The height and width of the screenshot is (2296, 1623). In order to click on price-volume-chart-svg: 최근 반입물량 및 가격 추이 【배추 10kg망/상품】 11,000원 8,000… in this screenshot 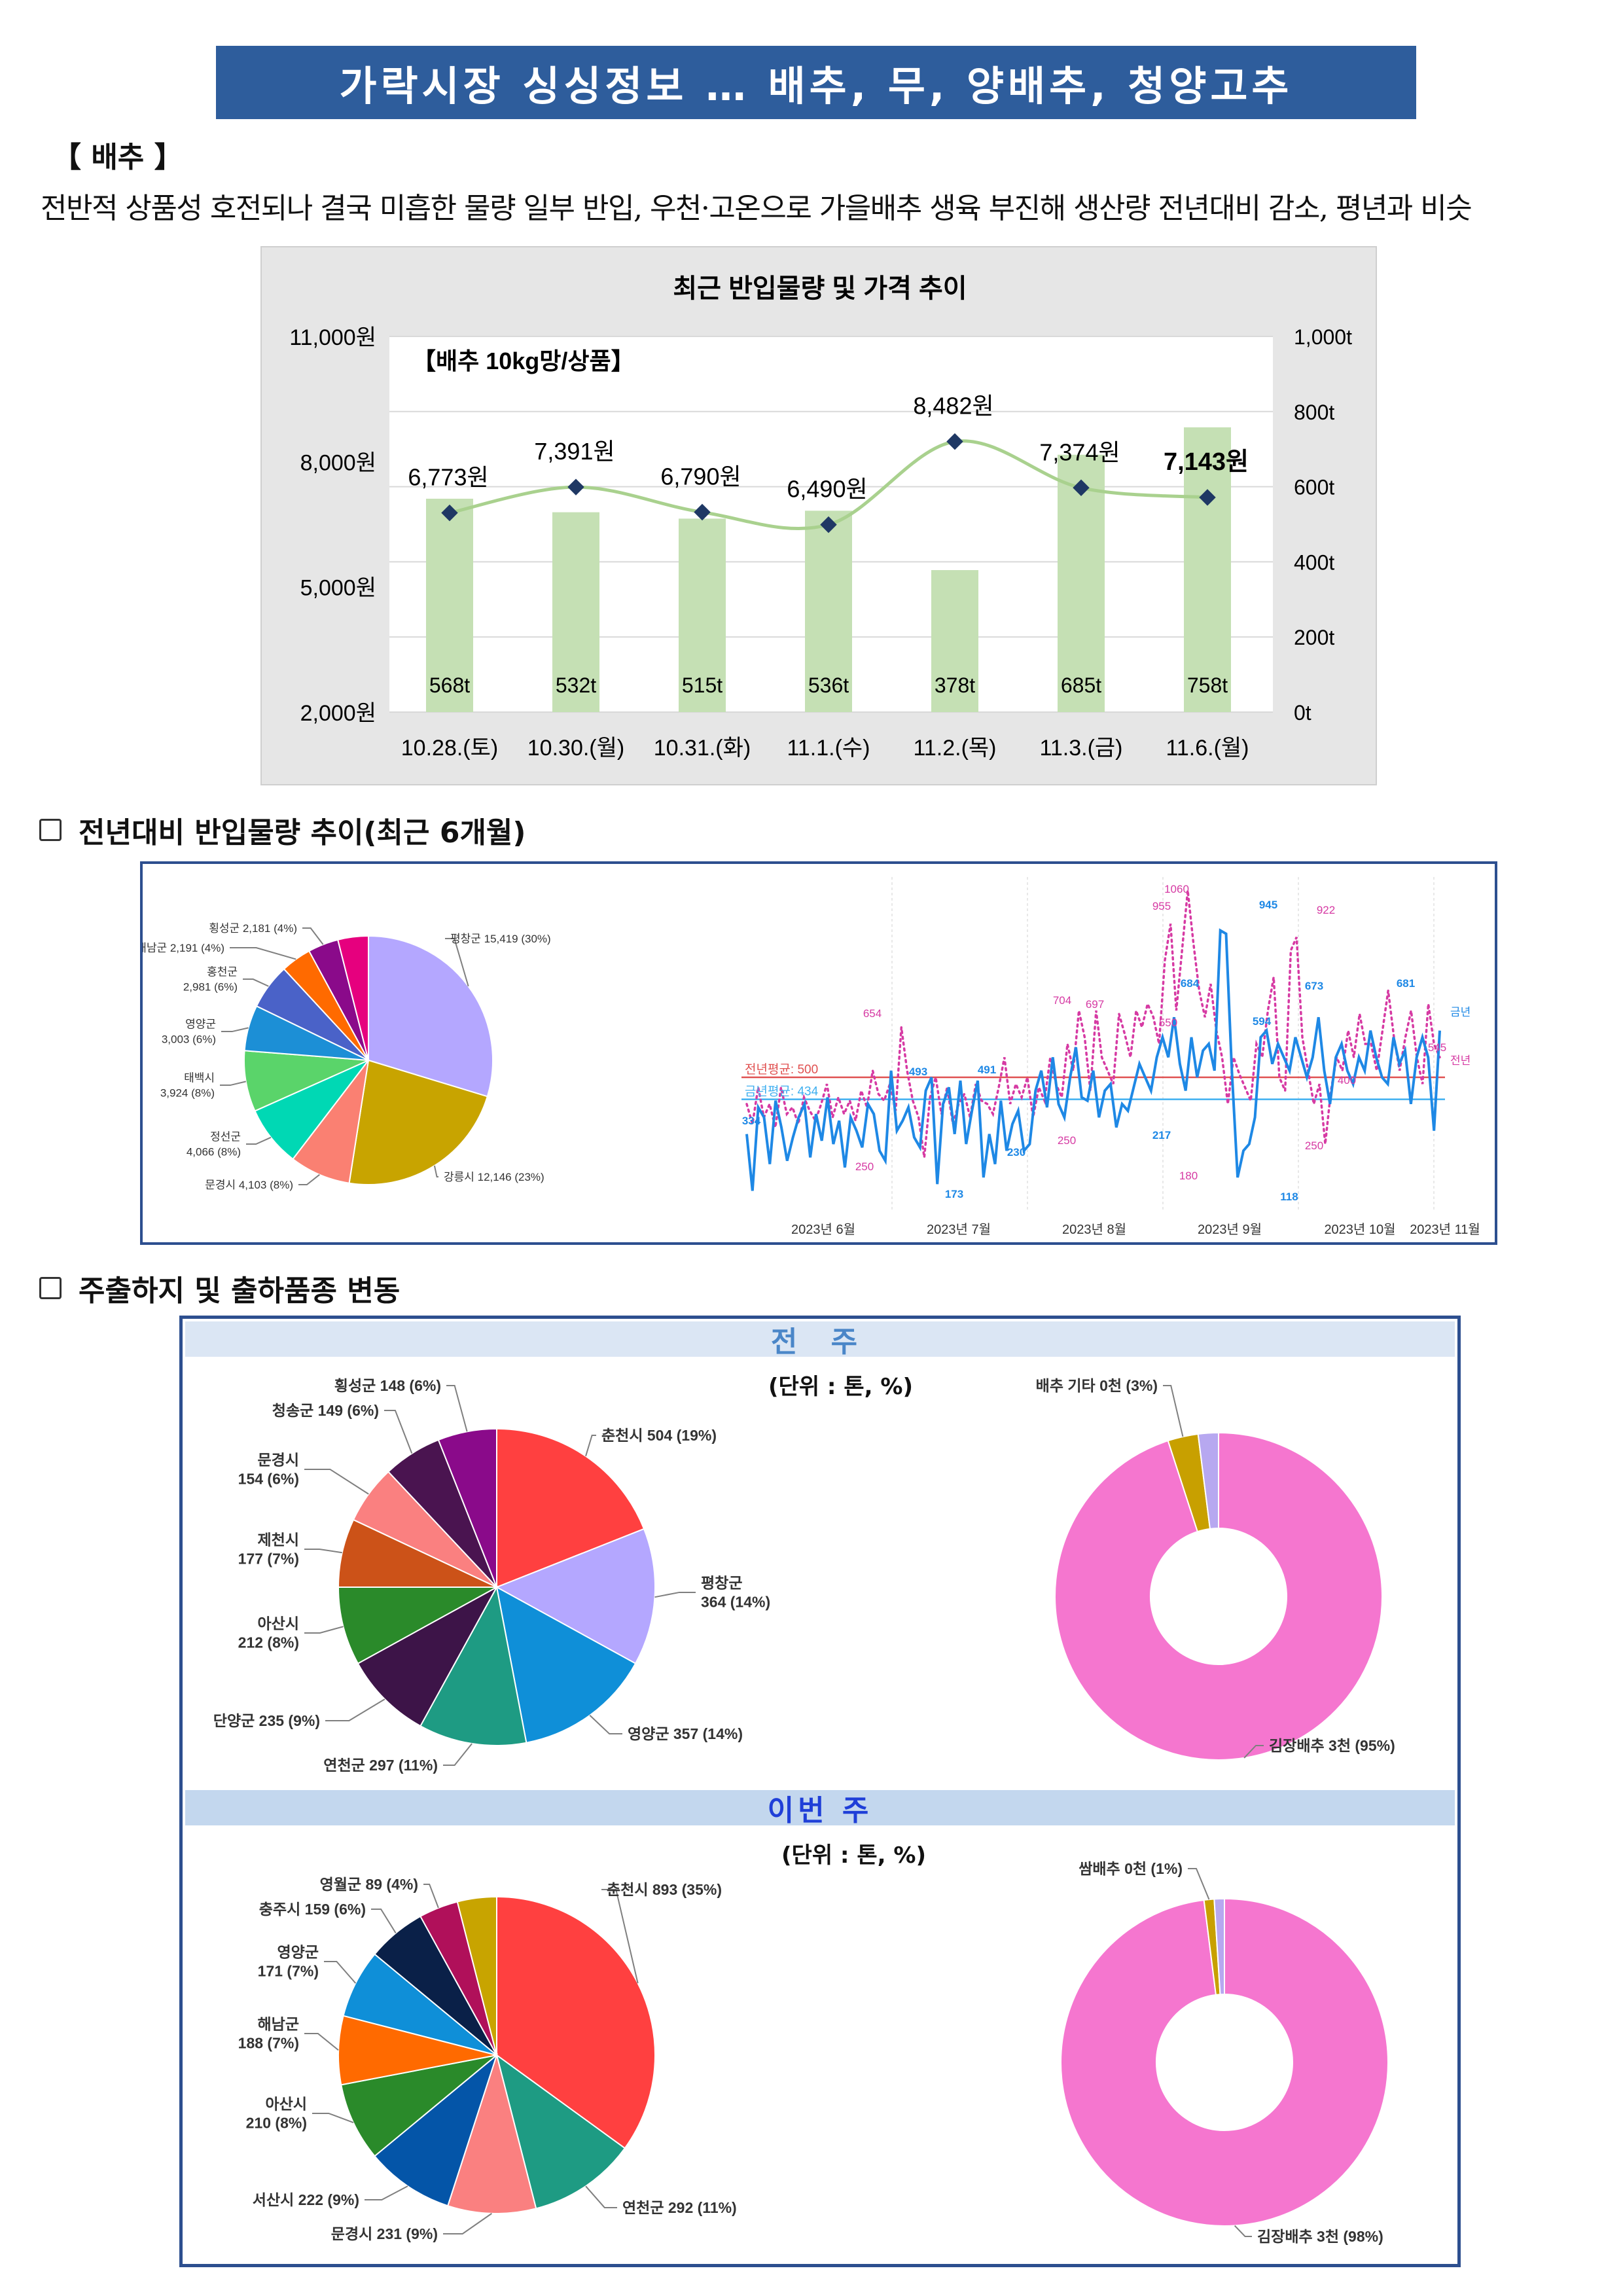, I will do `click(820, 517)`.